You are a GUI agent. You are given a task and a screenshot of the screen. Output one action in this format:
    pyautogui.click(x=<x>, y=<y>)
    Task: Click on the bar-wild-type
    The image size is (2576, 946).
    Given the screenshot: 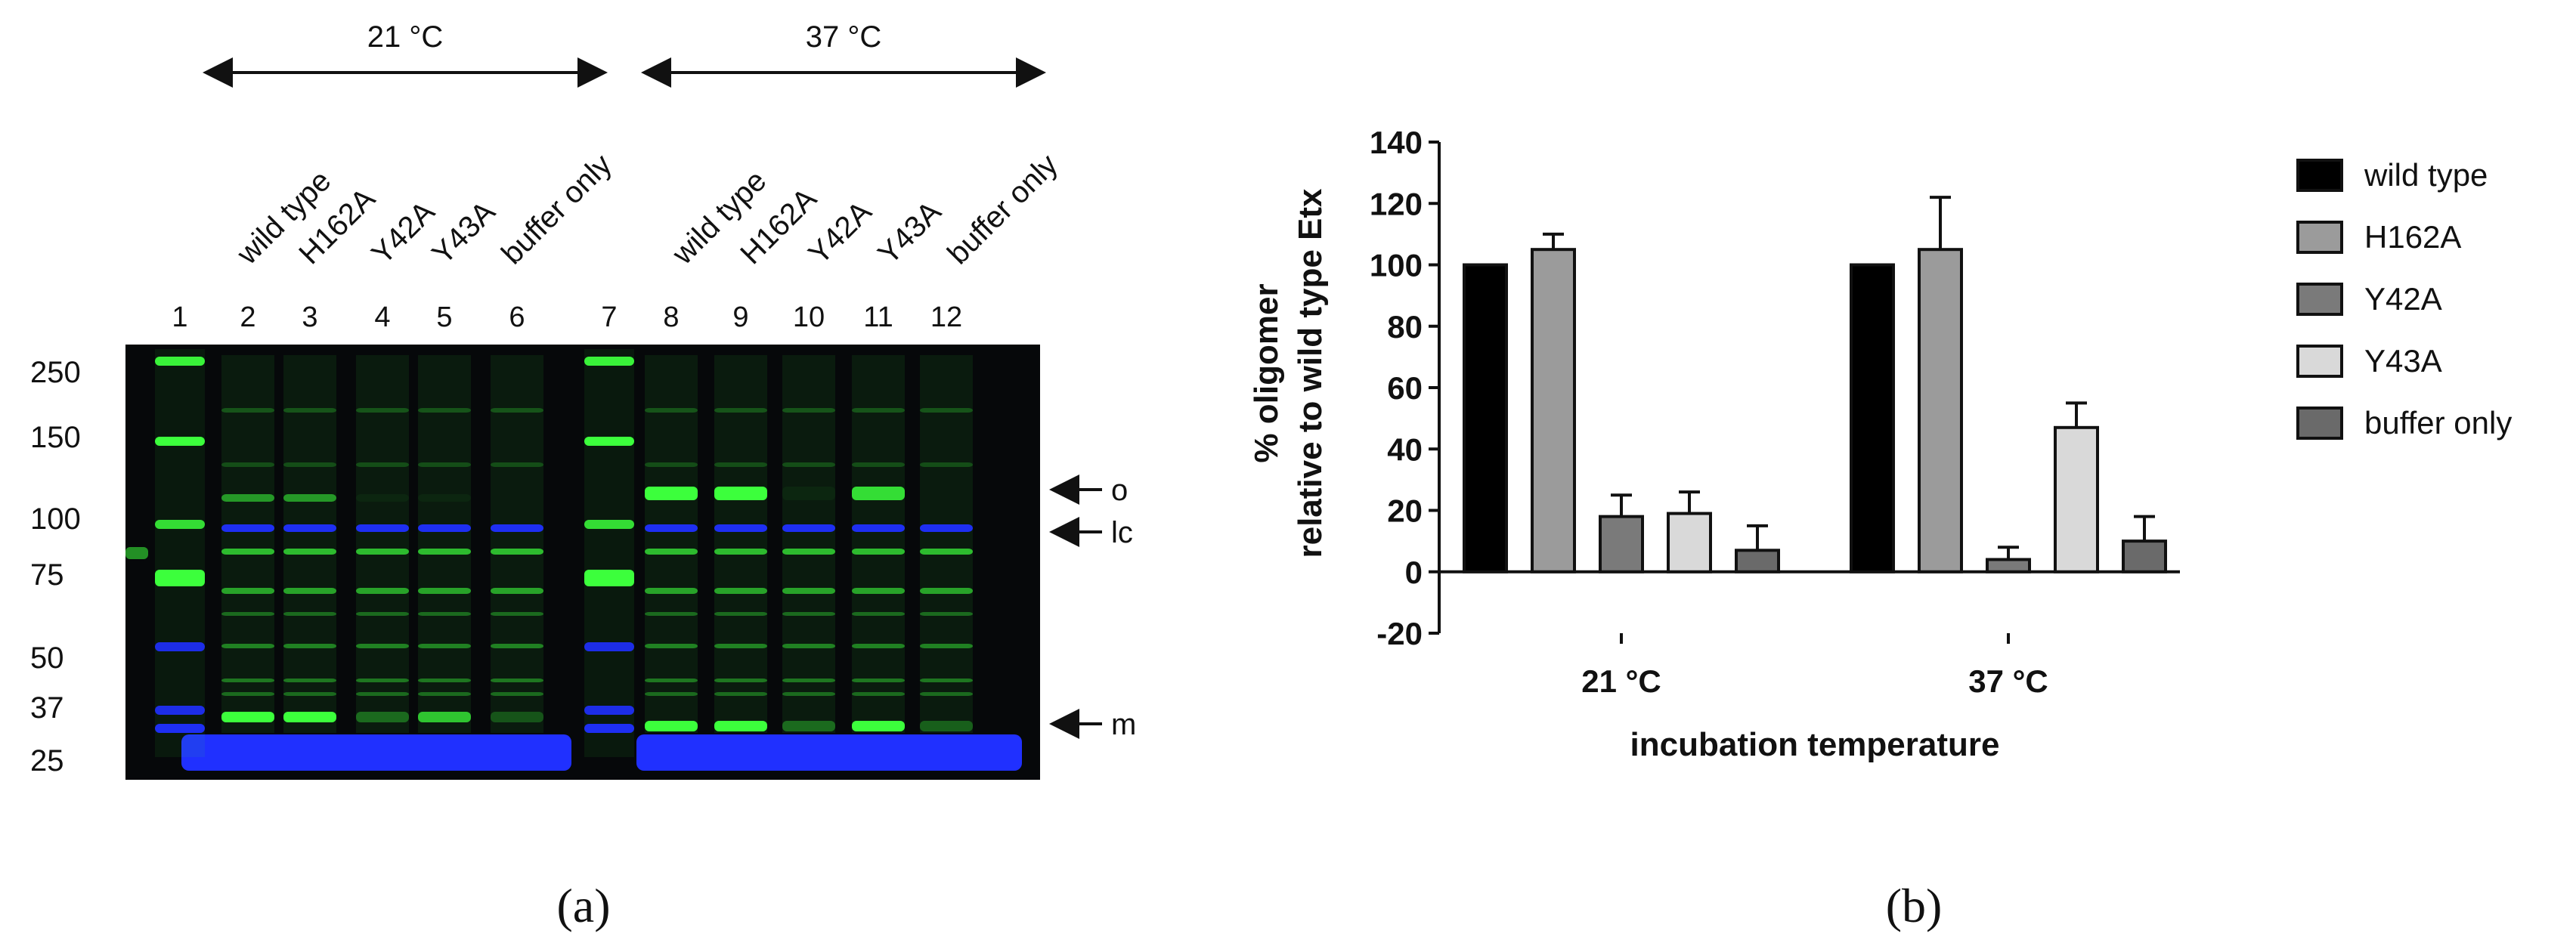 What is the action you would take?
    pyautogui.click(x=1872, y=418)
    